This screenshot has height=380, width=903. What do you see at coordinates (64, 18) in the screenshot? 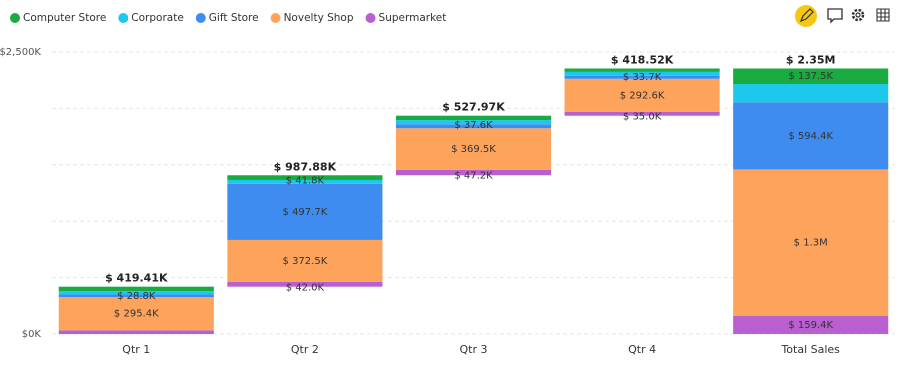
I see `legend-label: Computer Store` at bounding box center [64, 18].